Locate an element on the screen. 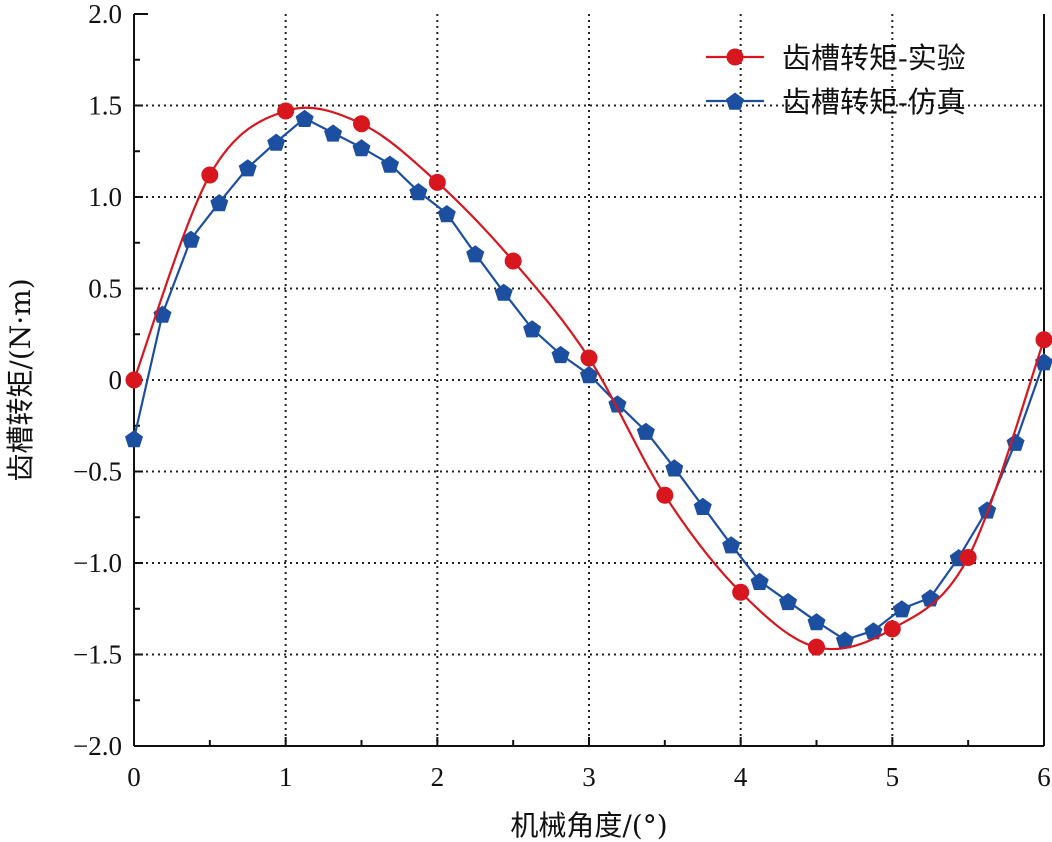  legend-item-simulation: 齿槽转矩-仿真 is located at coordinates (836, 102).